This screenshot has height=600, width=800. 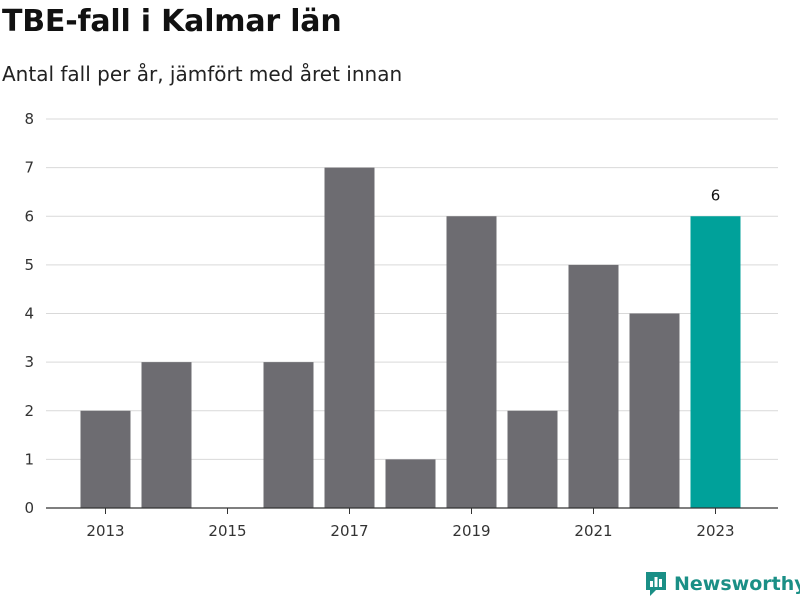 I want to click on y-tick-label: 8, so click(x=29, y=119).